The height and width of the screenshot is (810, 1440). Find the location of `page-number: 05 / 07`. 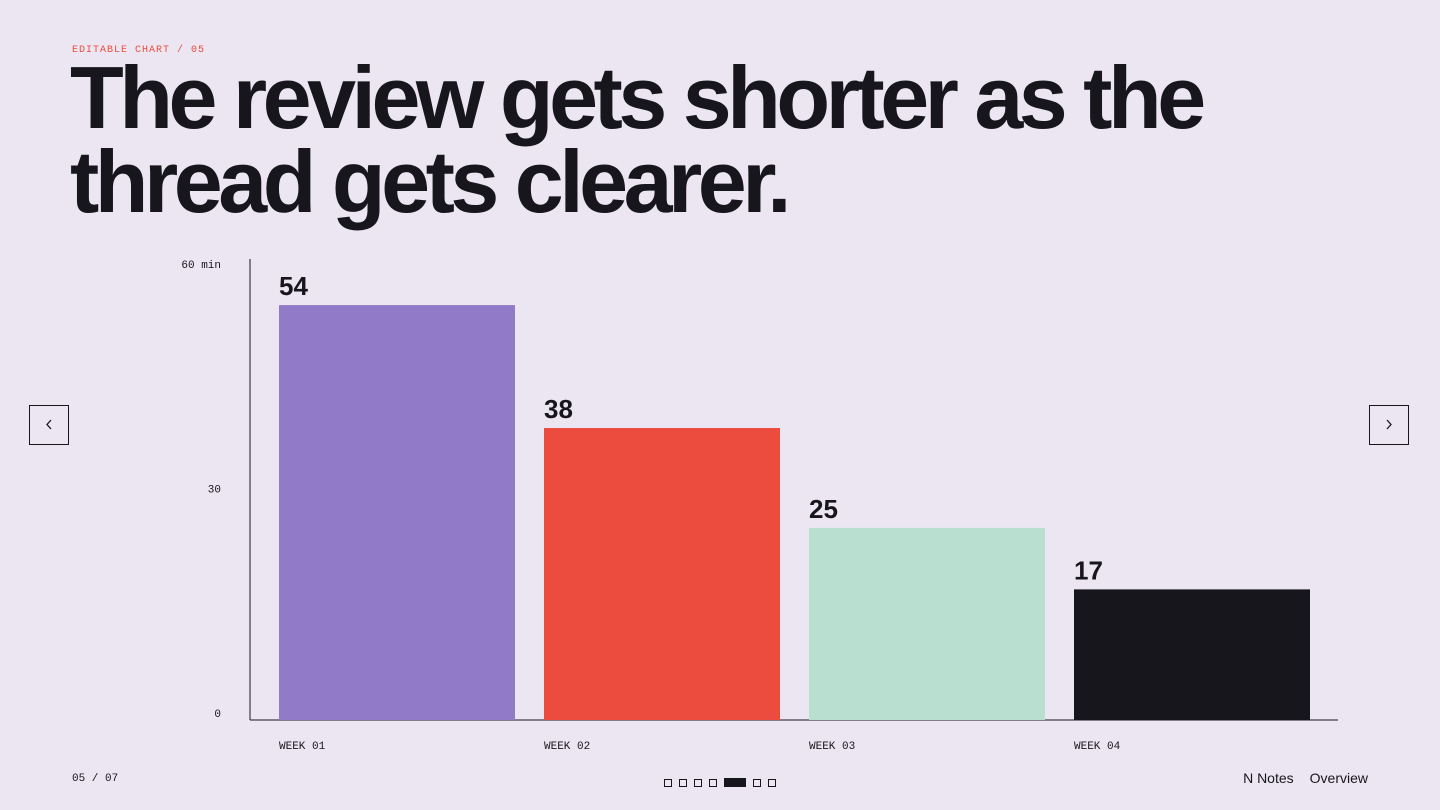

page-number: 05 / 07 is located at coordinates (95, 779).